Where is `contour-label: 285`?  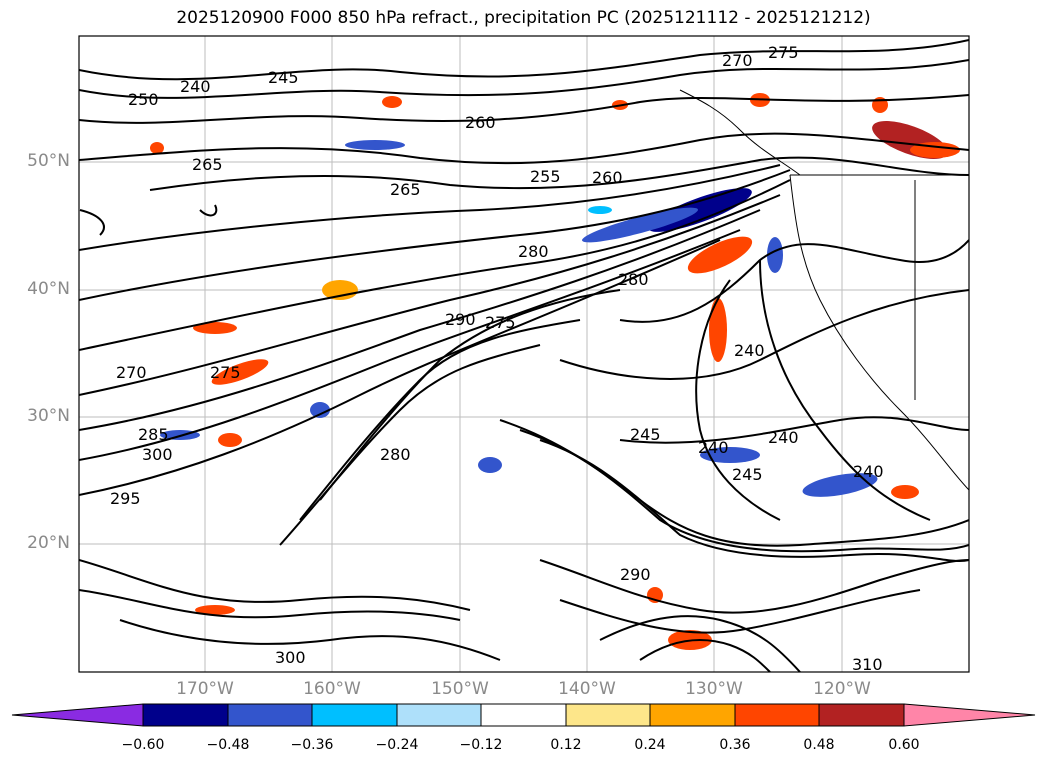 contour-label: 285 is located at coordinates (153, 434).